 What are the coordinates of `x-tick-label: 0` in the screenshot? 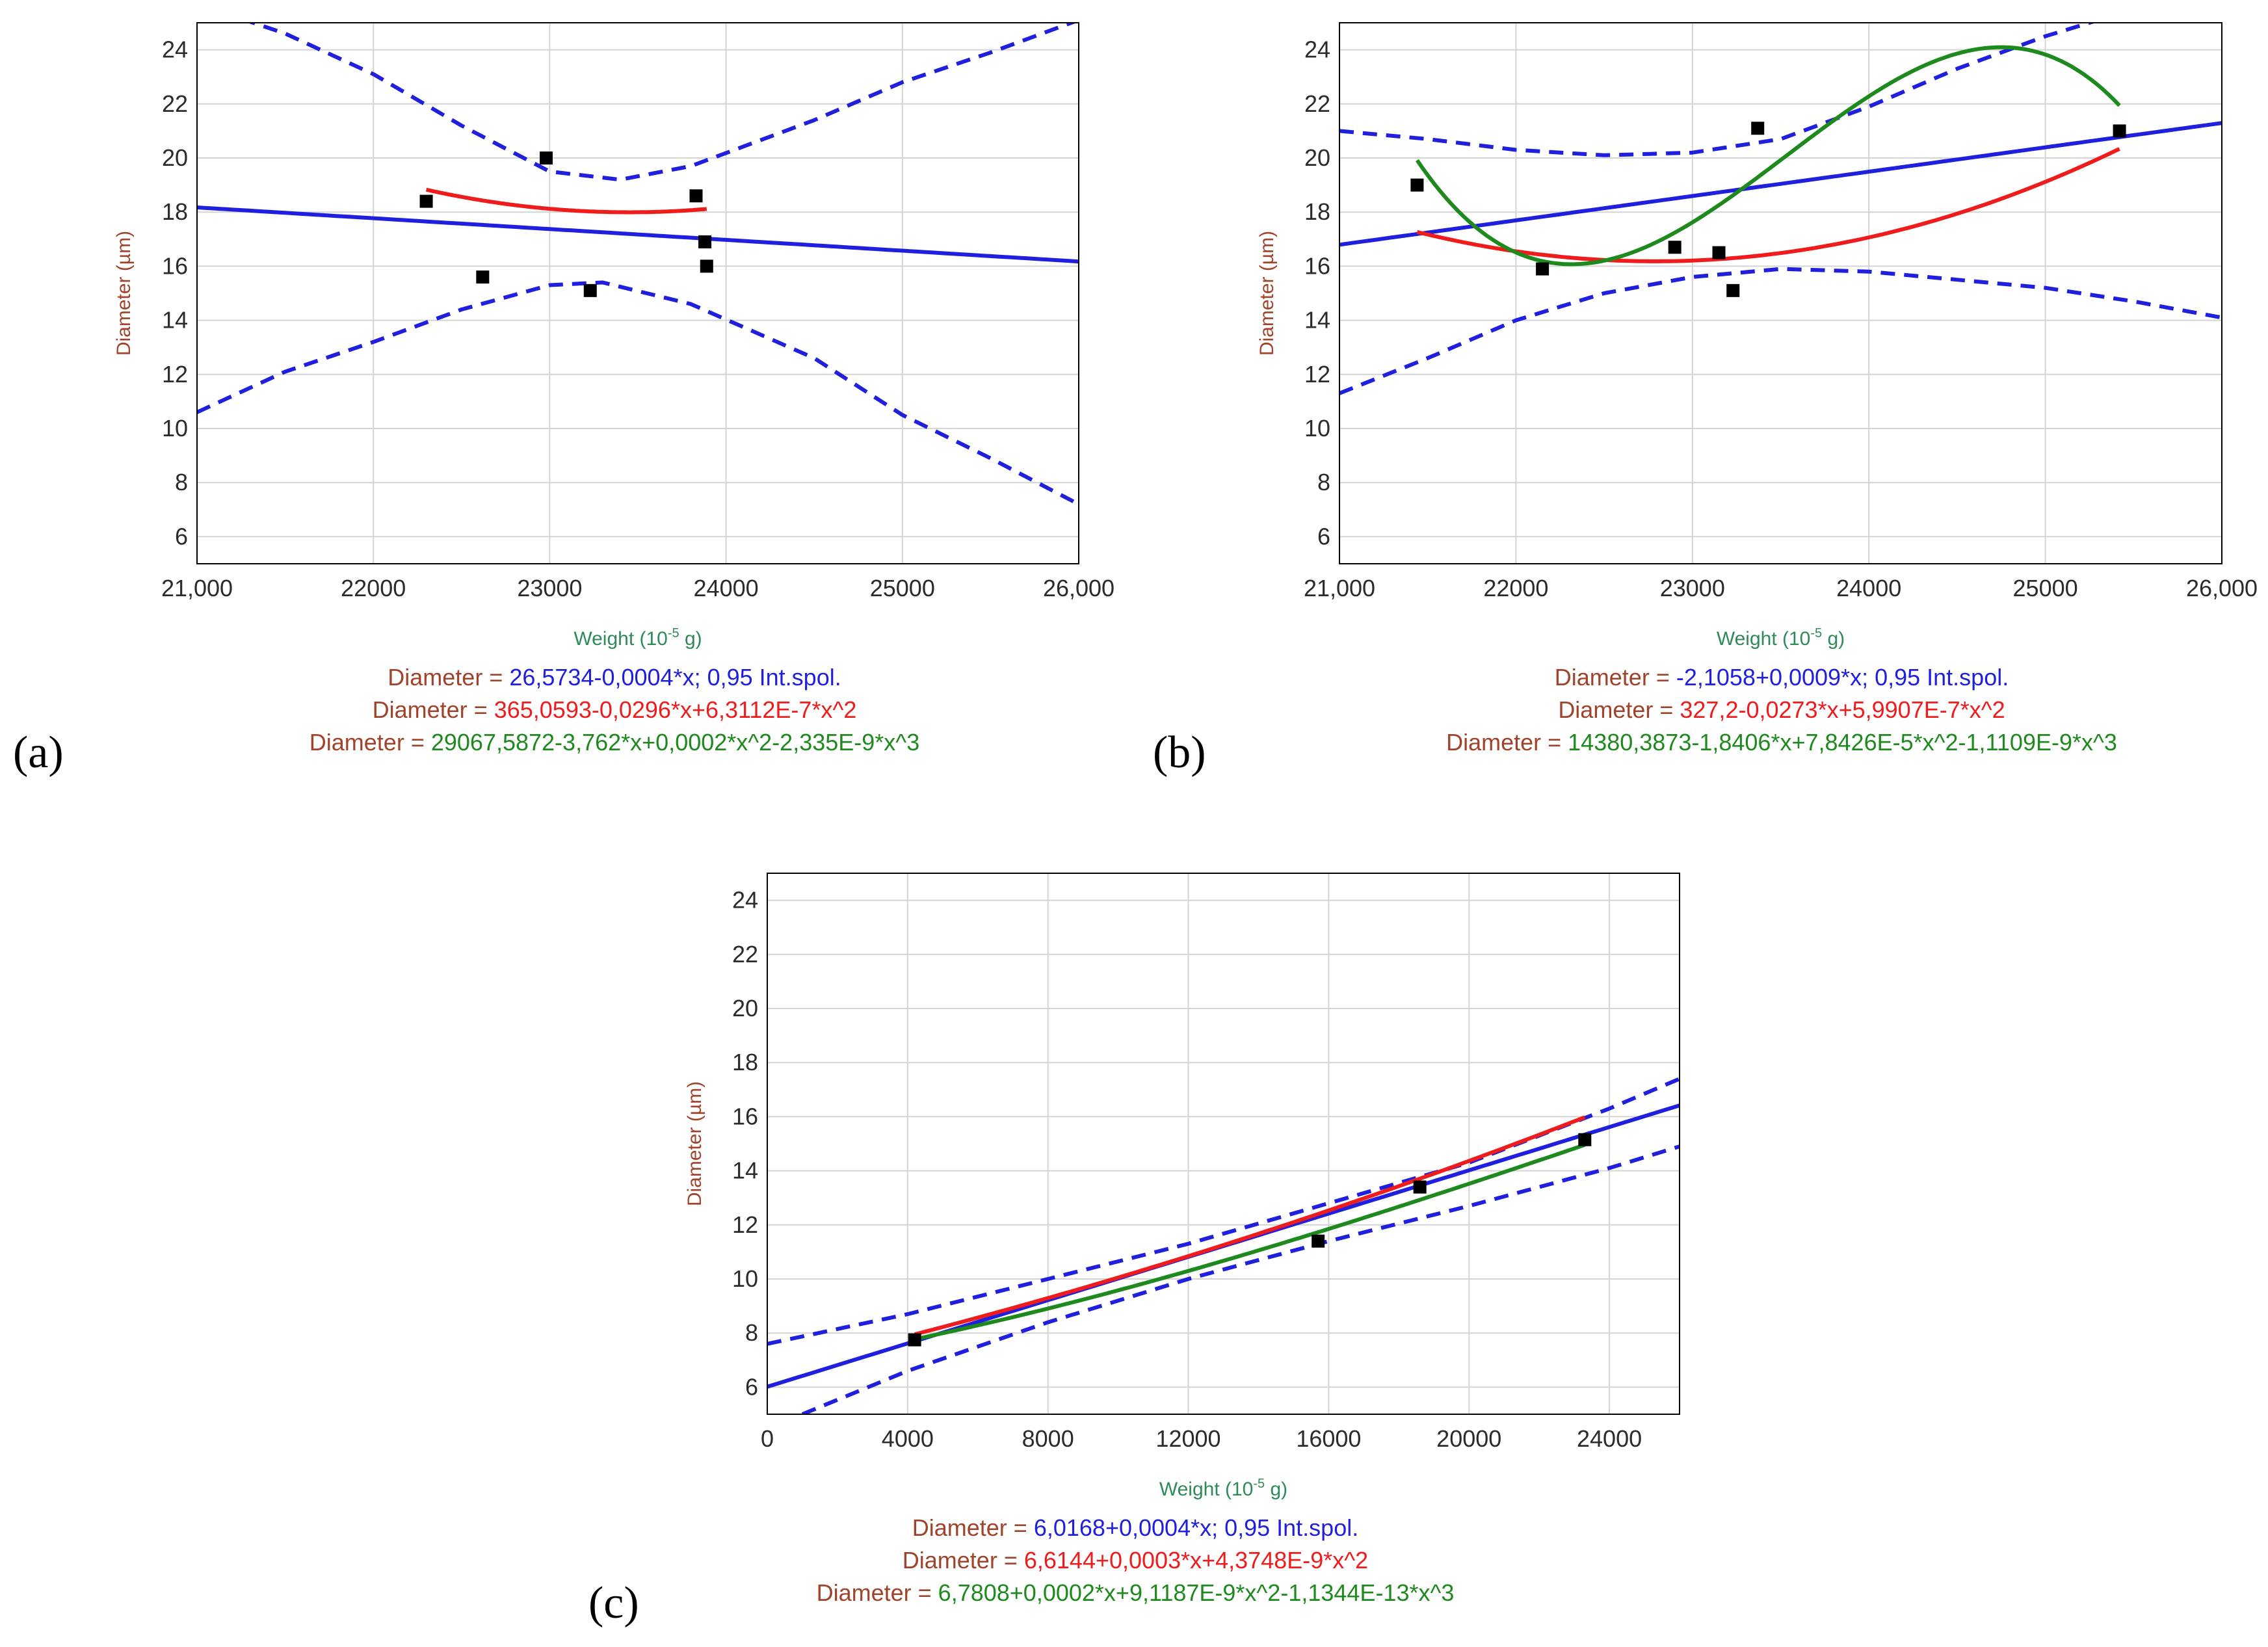 It's located at (767, 1438).